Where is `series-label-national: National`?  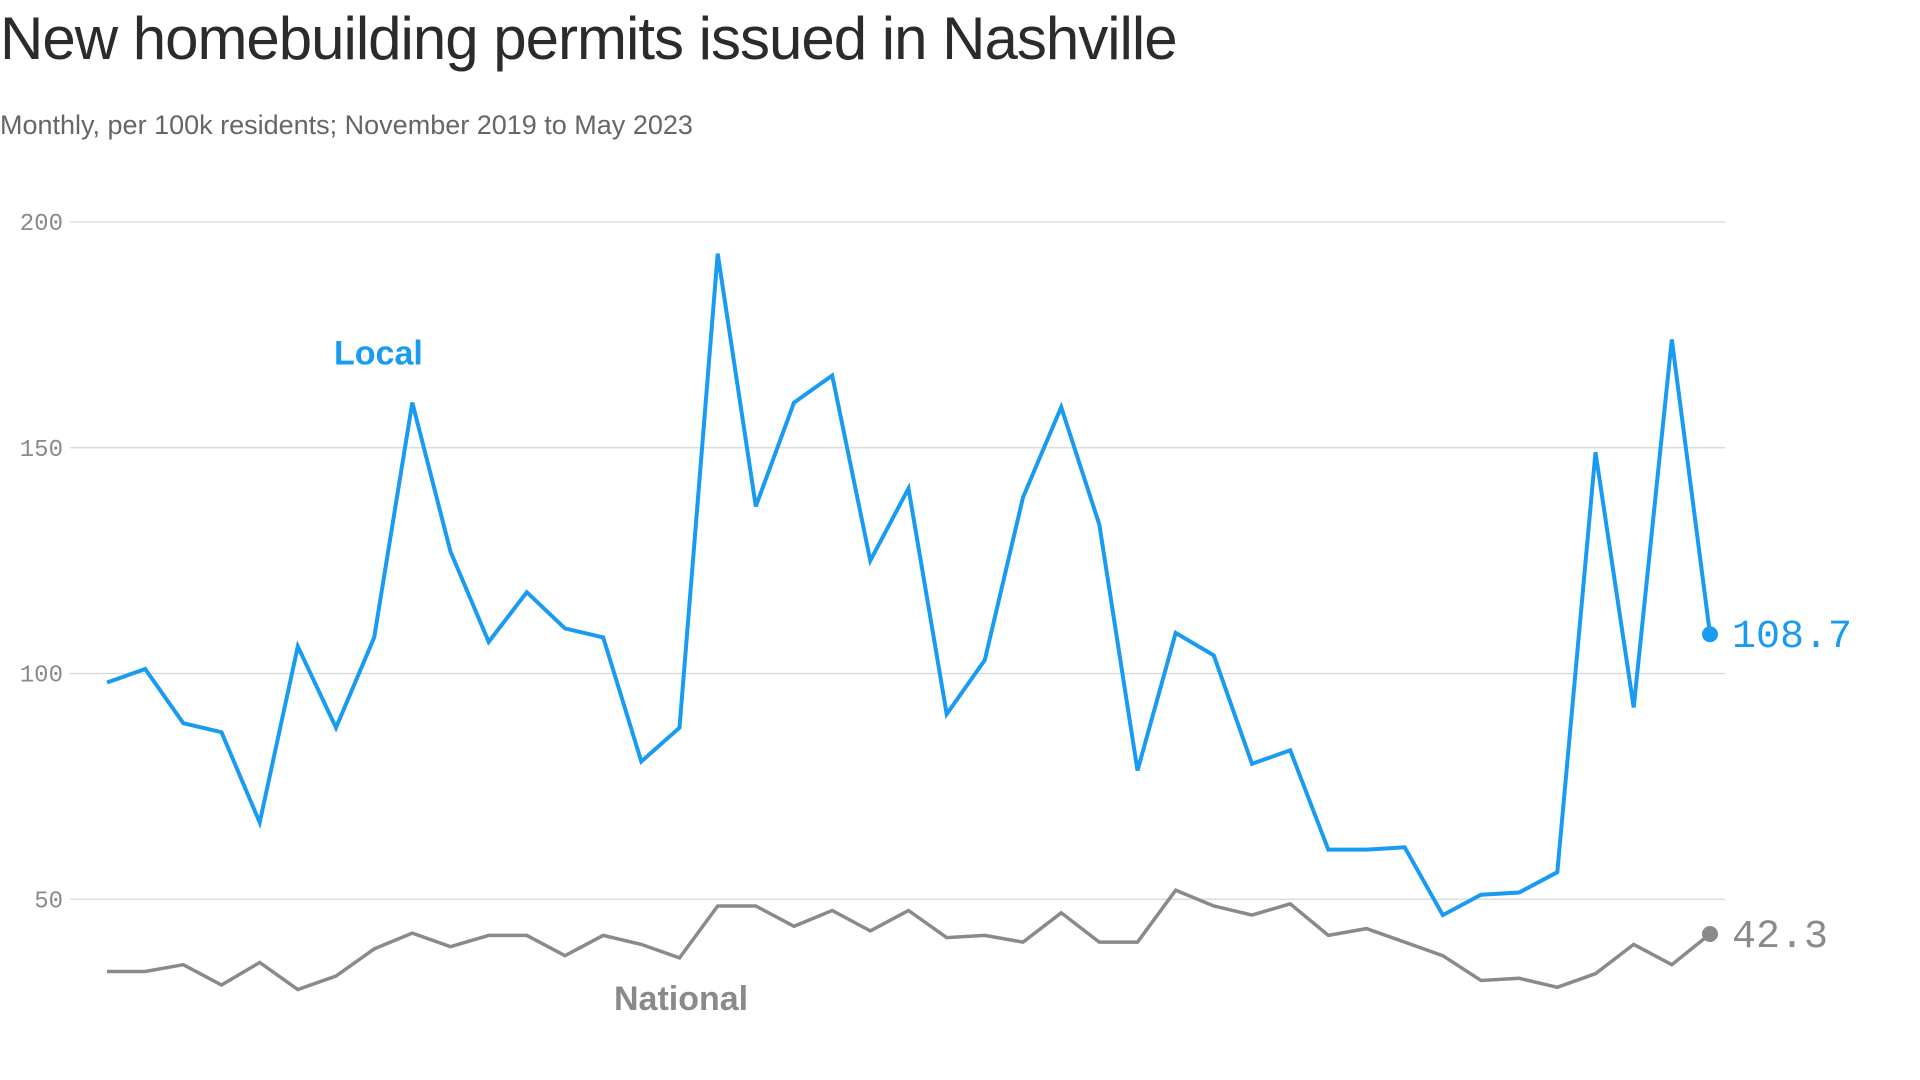 series-label-national: National is located at coordinates (681, 999).